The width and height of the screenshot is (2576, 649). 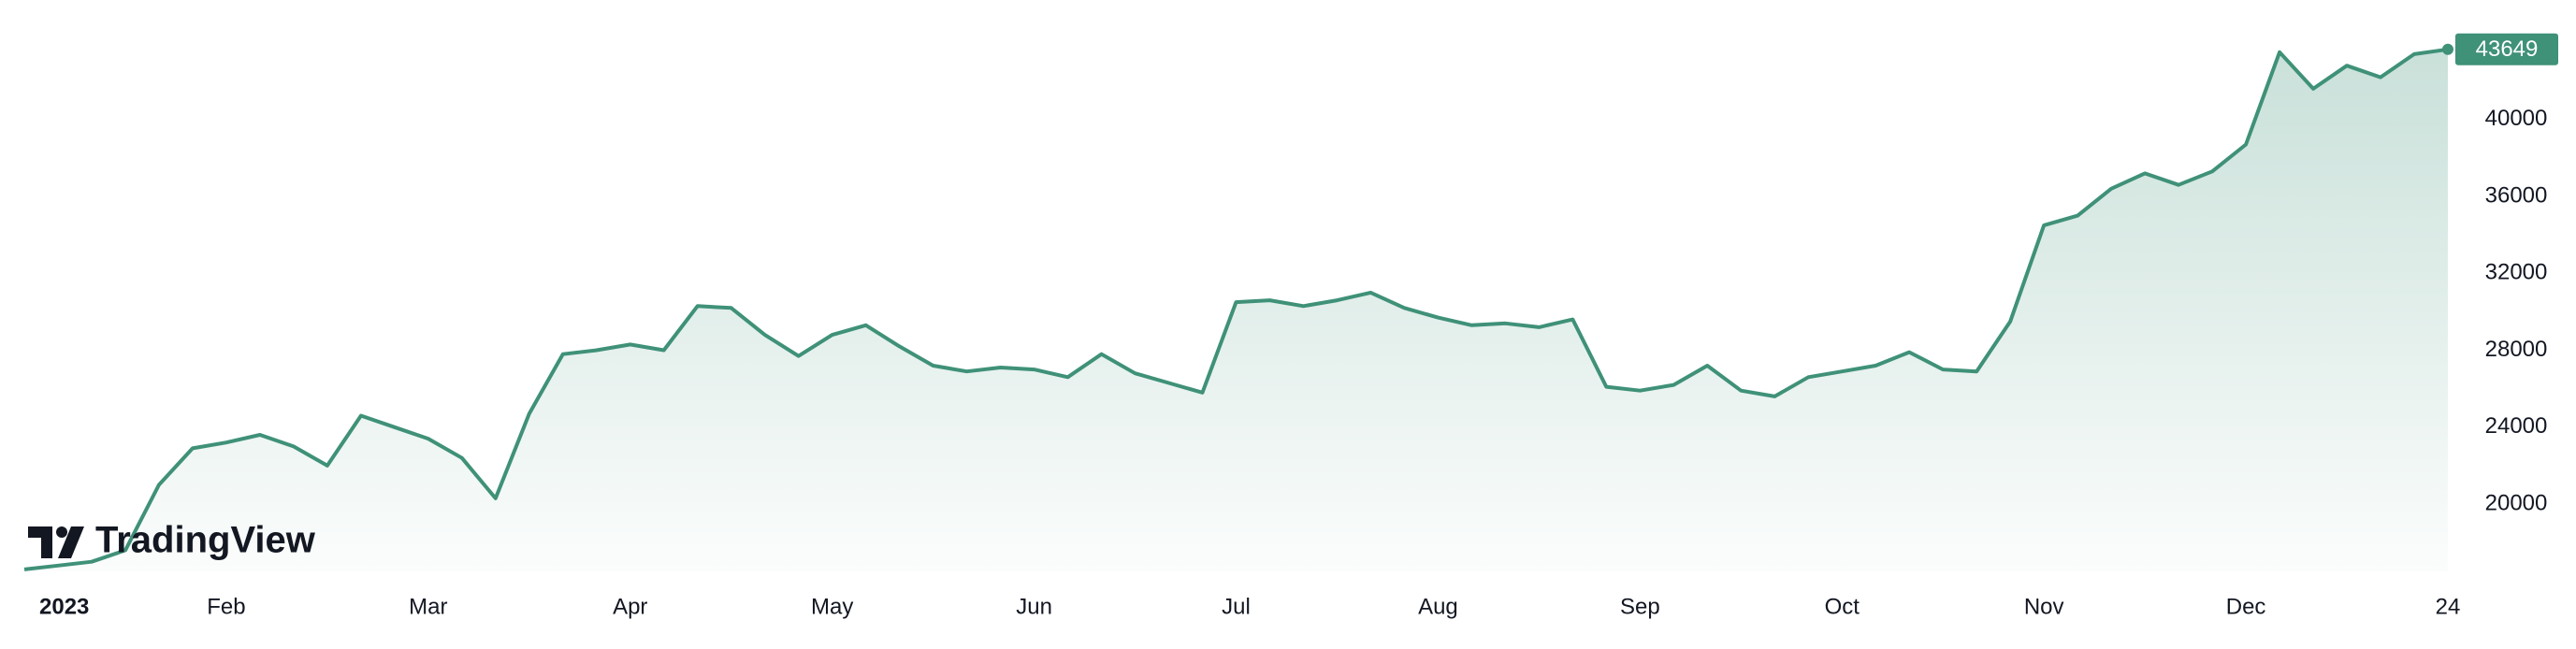 I want to click on x-tick-label: Nov, so click(x=2044, y=606).